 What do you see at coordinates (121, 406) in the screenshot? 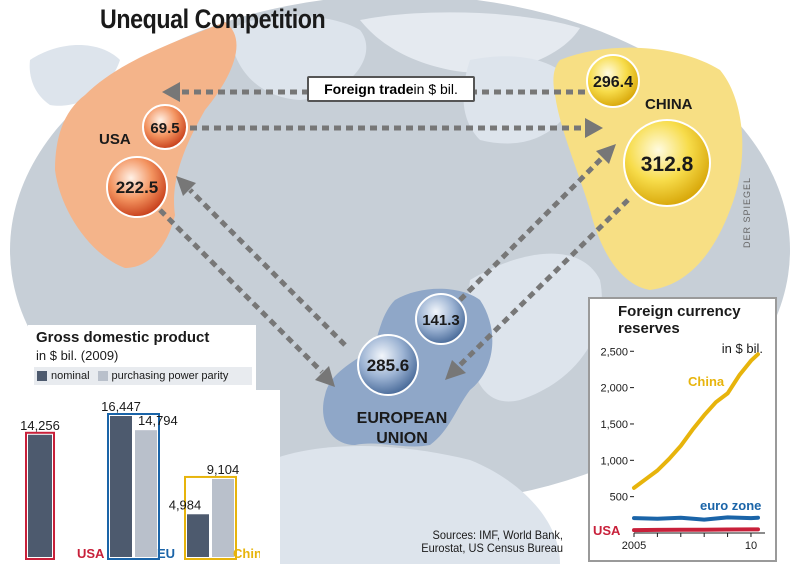
I see `bar-value-label: 16,447` at bounding box center [121, 406].